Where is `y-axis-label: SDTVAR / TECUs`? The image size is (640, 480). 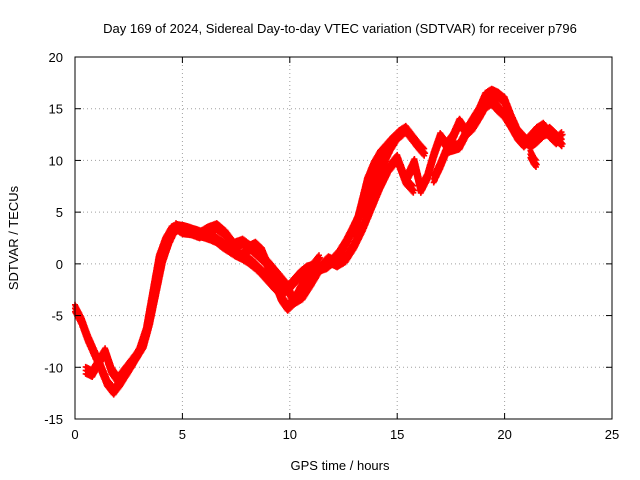
y-axis-label: SDTVAR / TECUs is located at coordinates (13, 237).